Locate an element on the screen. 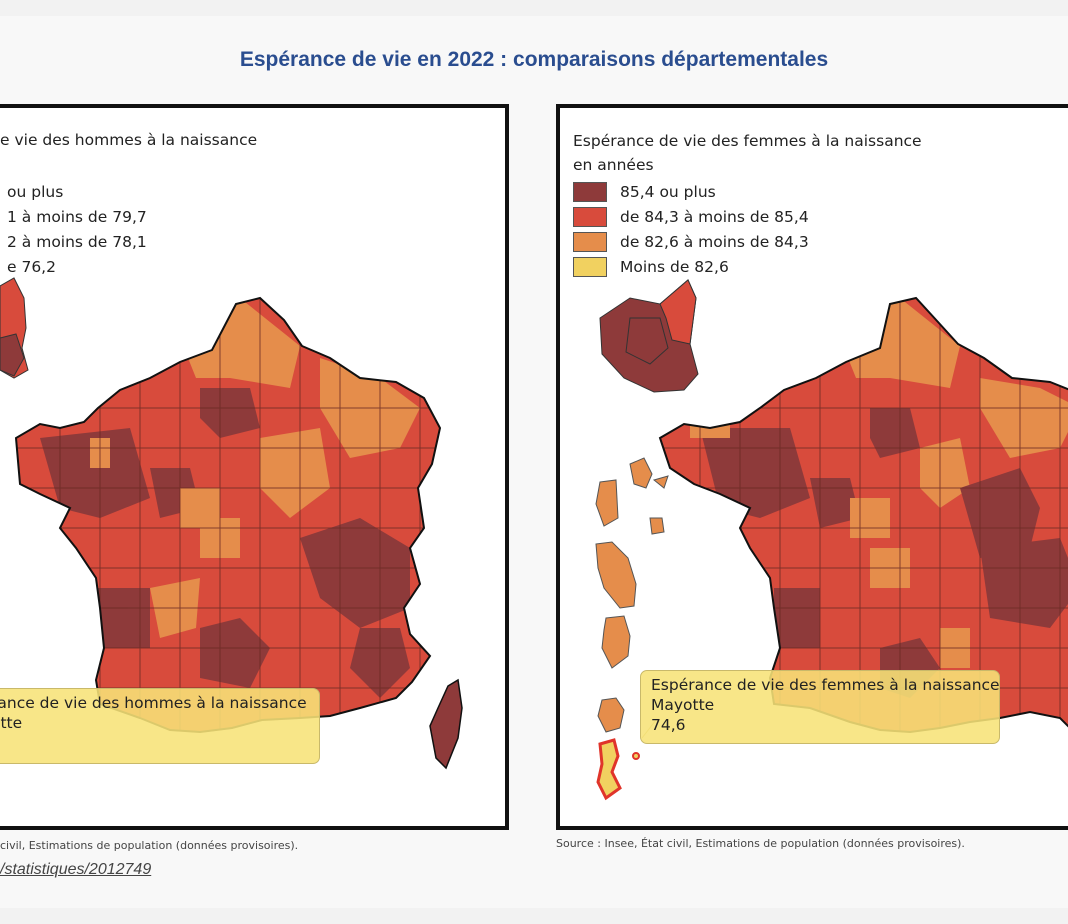 This screenshot has height=924, width=1068. legend-title-women-line2: en années is located at coordinates (613, 165).